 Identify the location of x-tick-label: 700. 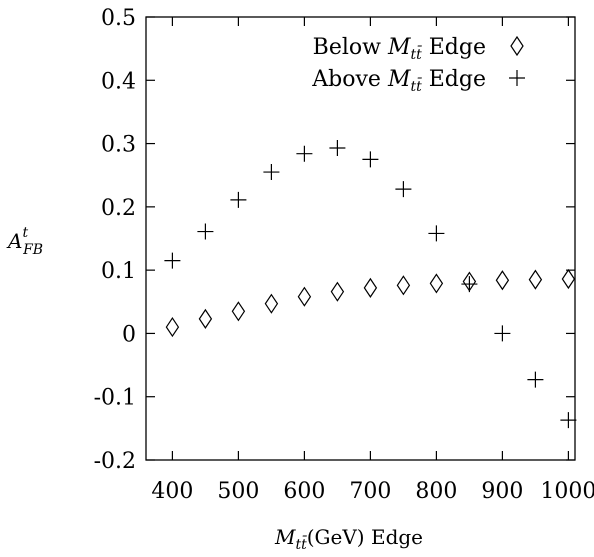
(370, 491).